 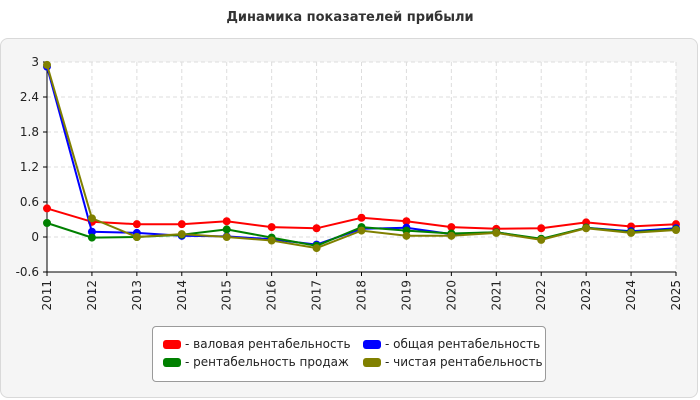 What do you see at coordinates (272, 295) in the screenshot?
I see `x-tick-label: 2016` at bounding box center [272, 295].